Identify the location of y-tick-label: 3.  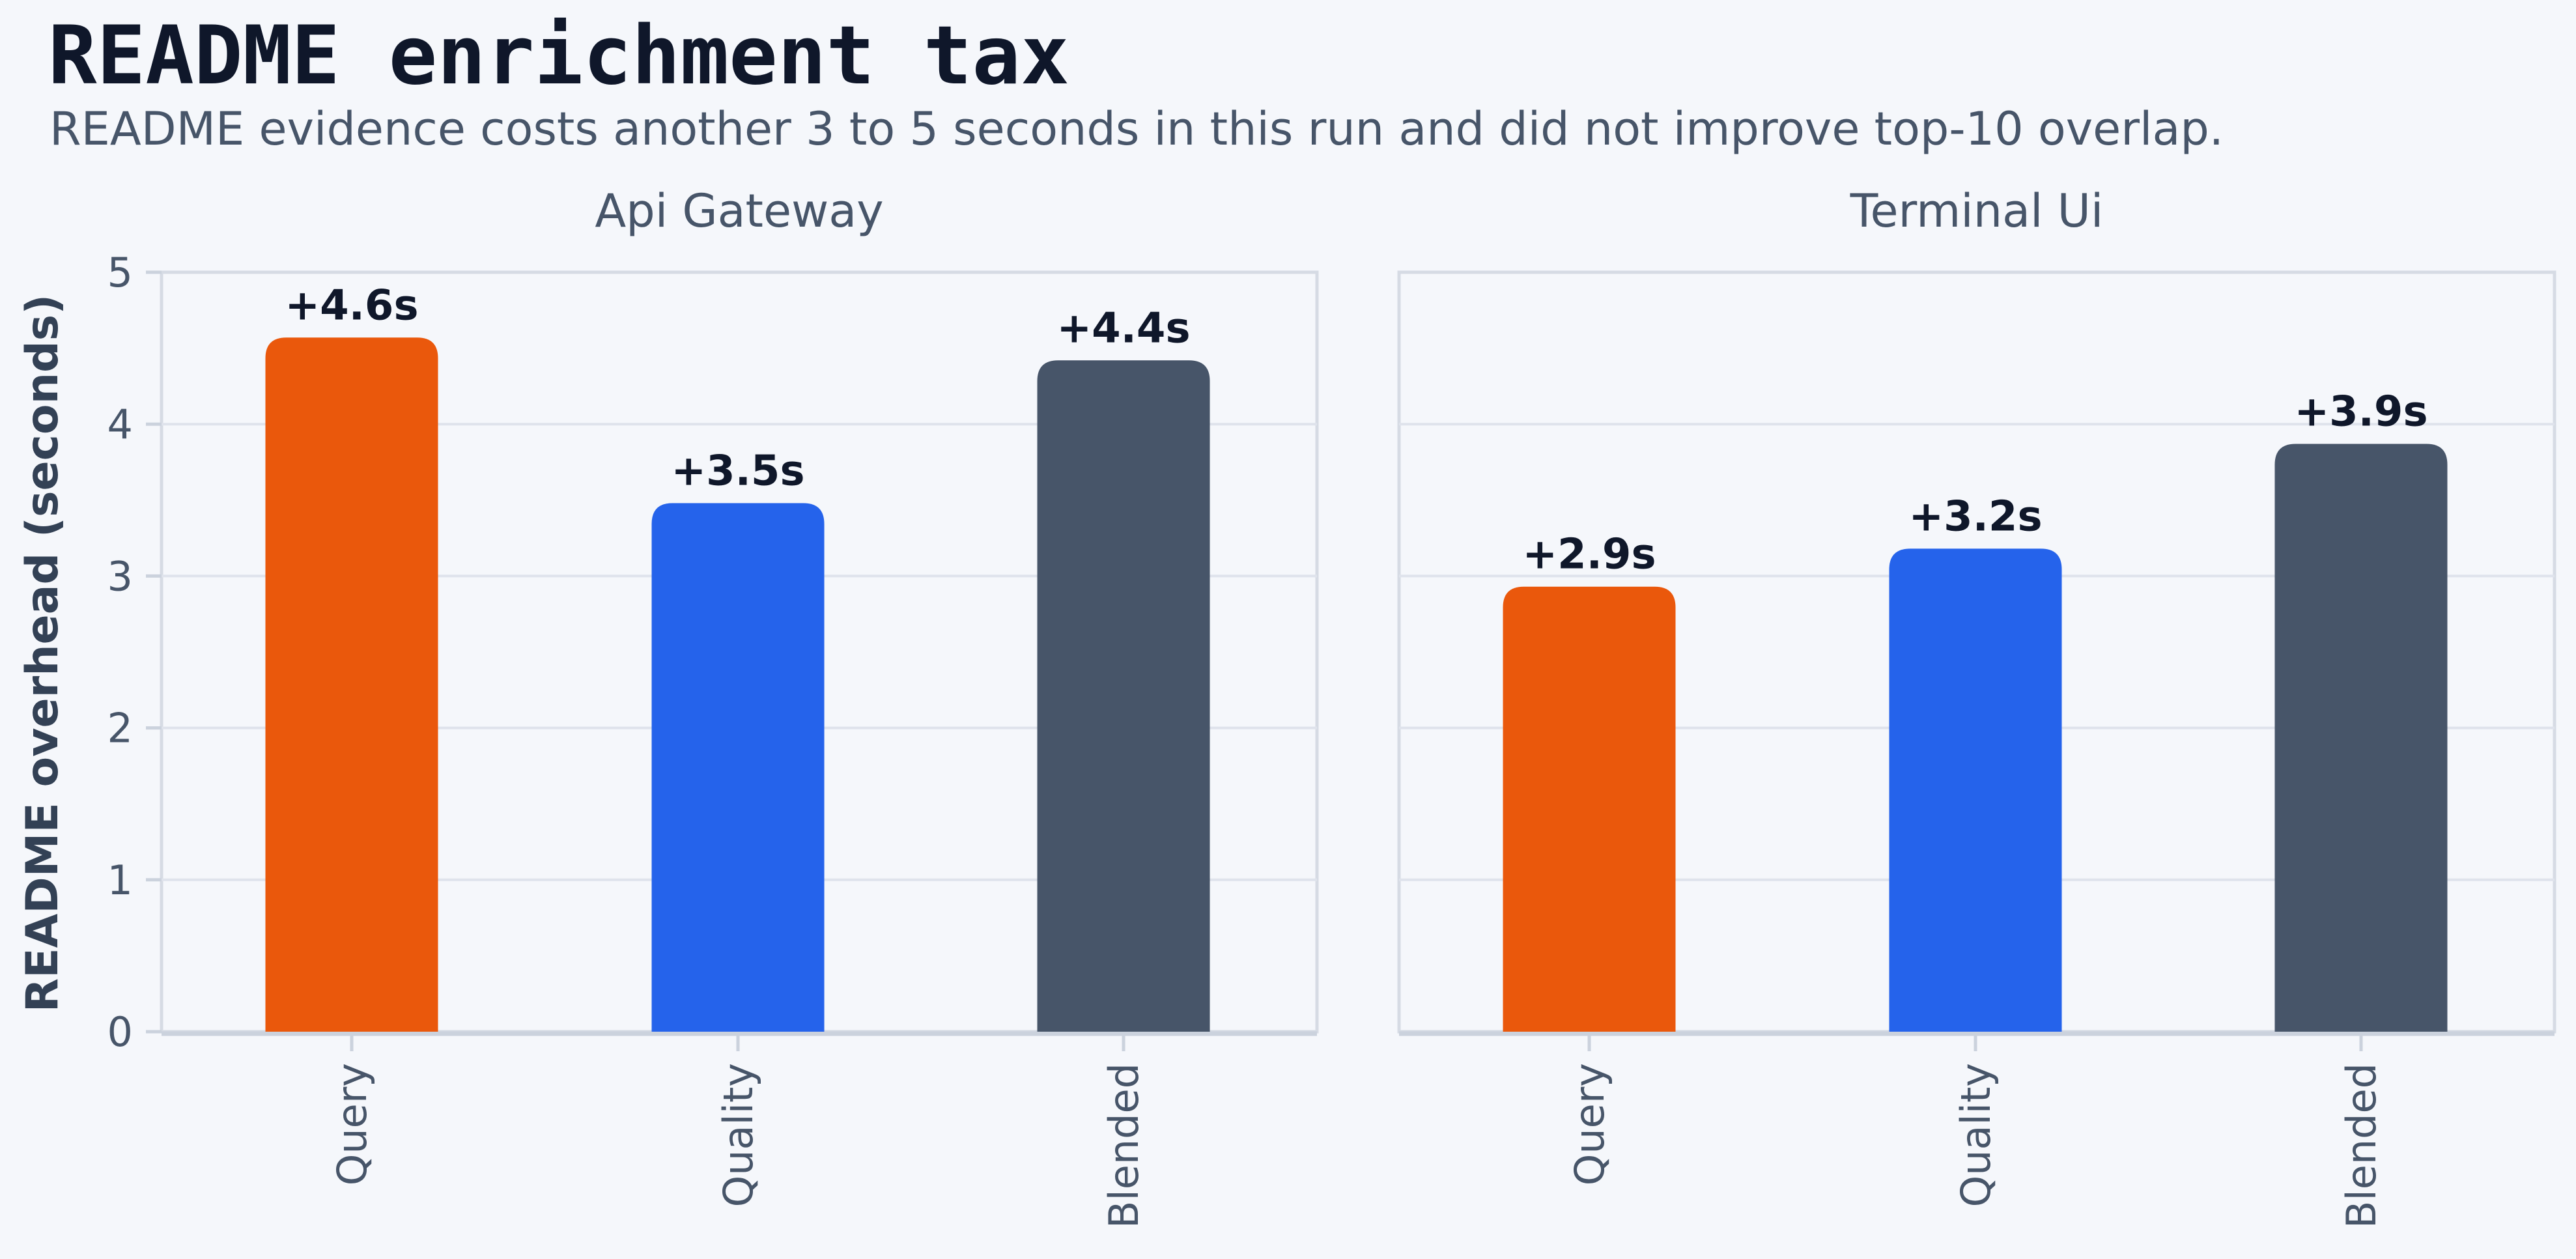
(120, 576).